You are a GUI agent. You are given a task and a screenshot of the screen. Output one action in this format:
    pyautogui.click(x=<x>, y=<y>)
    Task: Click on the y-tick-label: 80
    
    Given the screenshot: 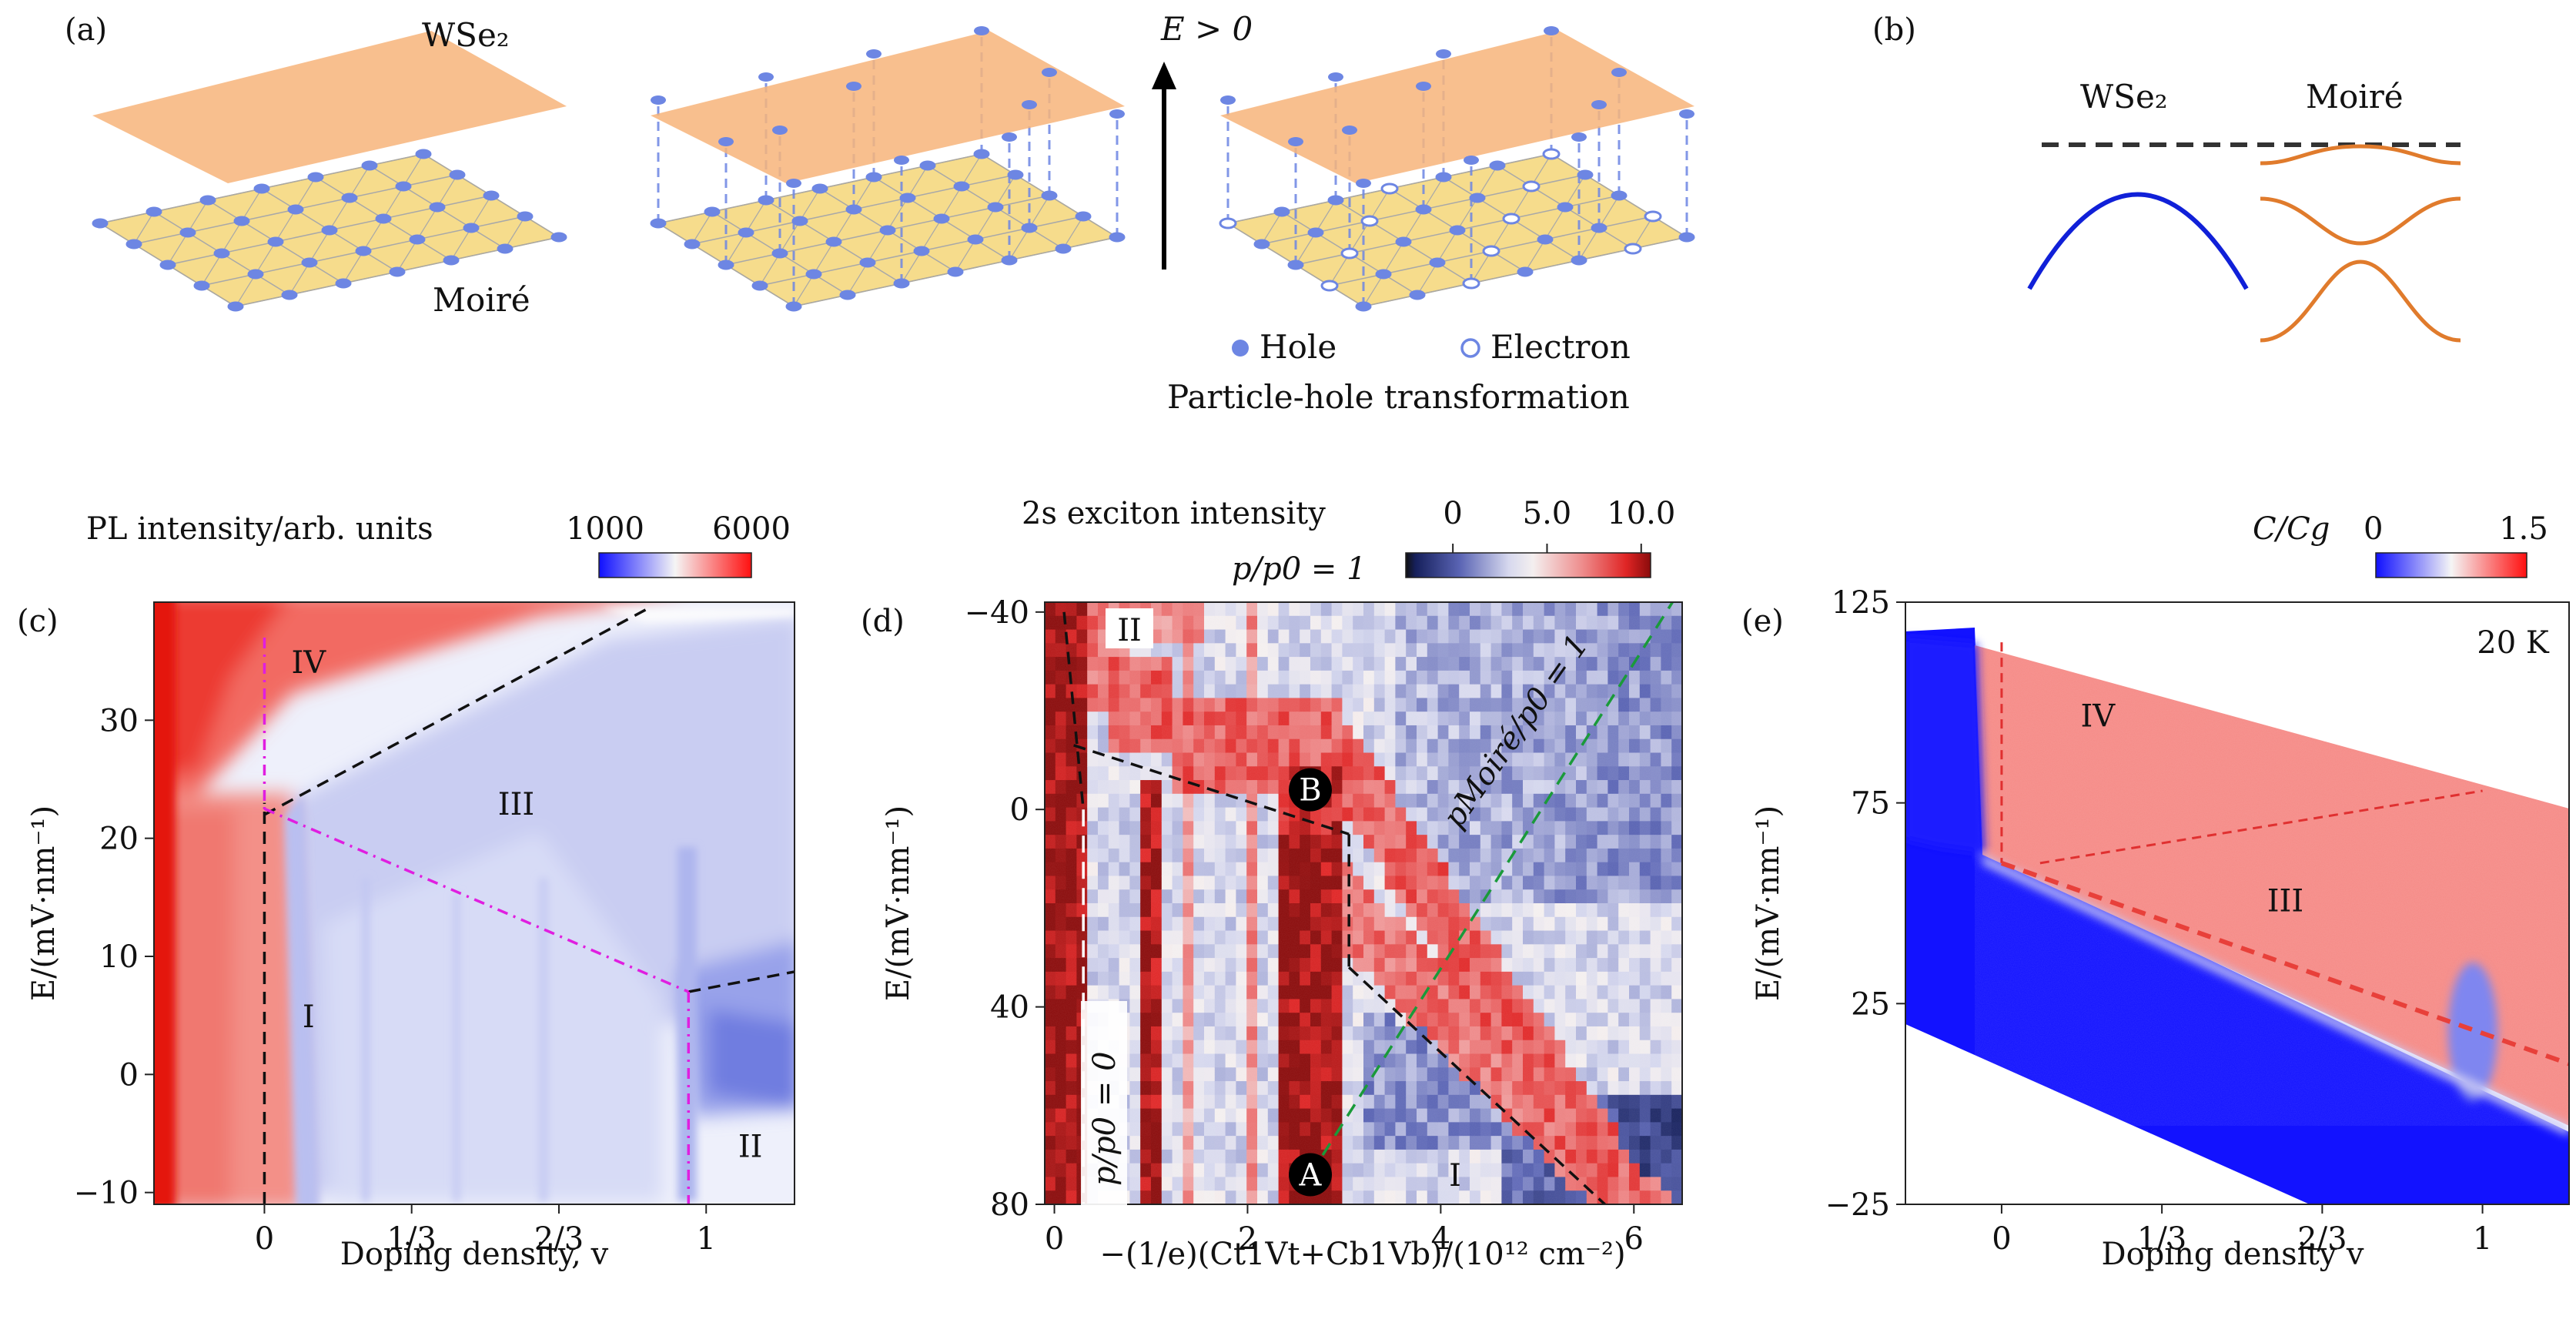 What is the action you would take?
    pyautogui.click(x=1010, y=1205)
    